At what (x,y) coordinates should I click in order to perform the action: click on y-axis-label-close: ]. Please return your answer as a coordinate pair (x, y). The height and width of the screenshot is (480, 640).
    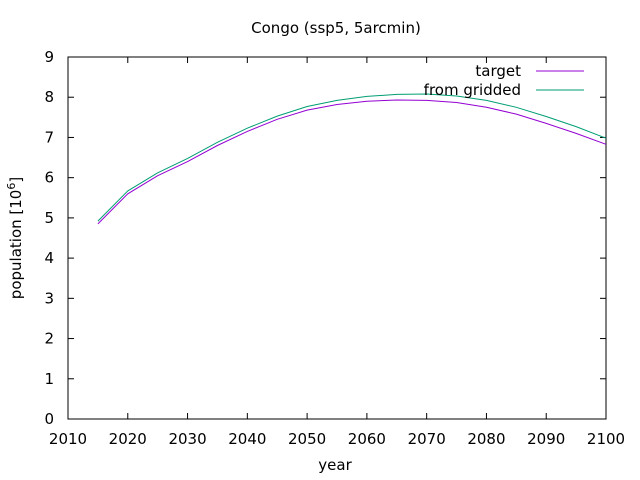
    Looking at the image, I should click on (16, 180).